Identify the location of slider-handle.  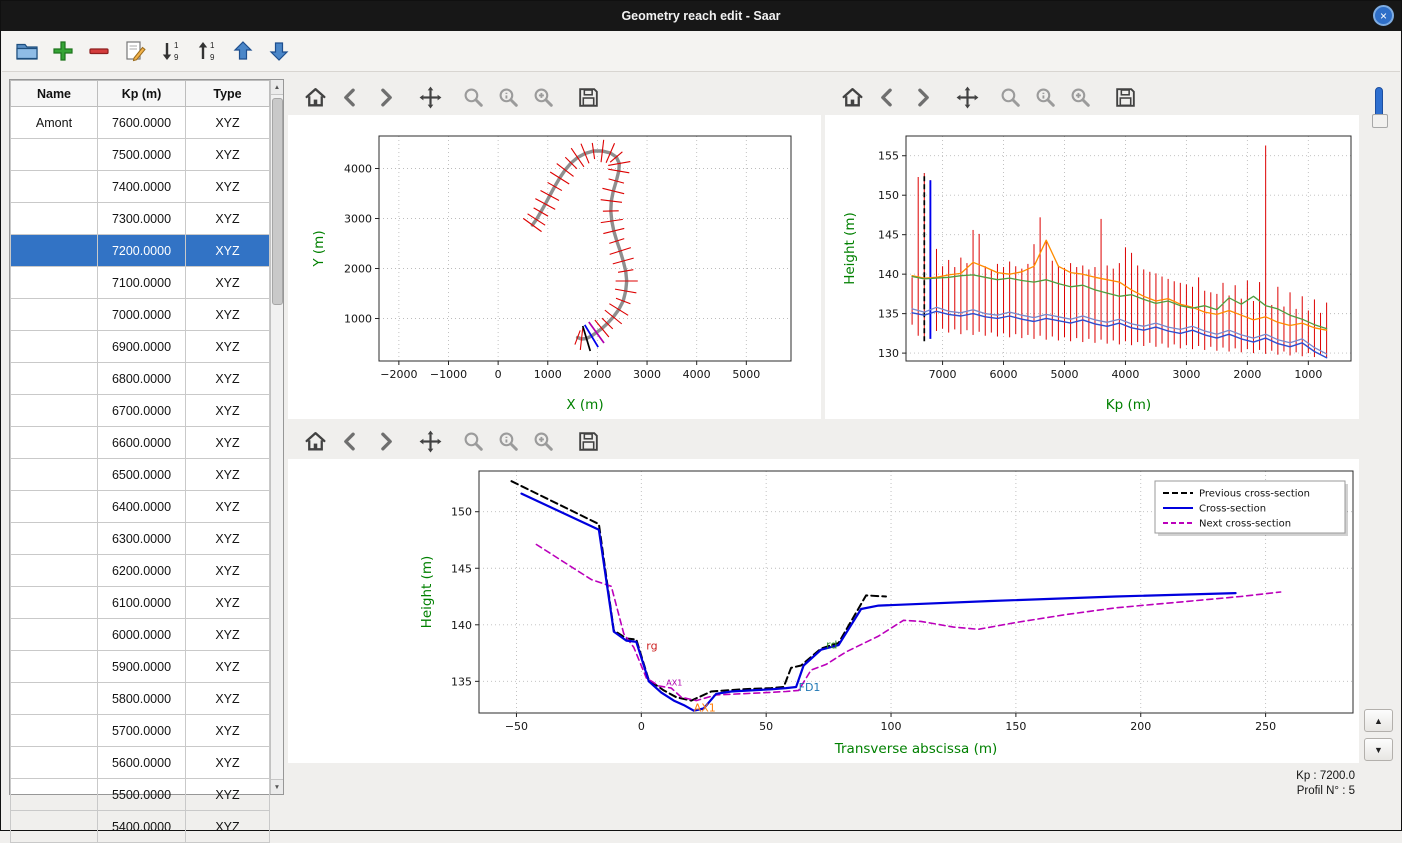
(1380, 121).